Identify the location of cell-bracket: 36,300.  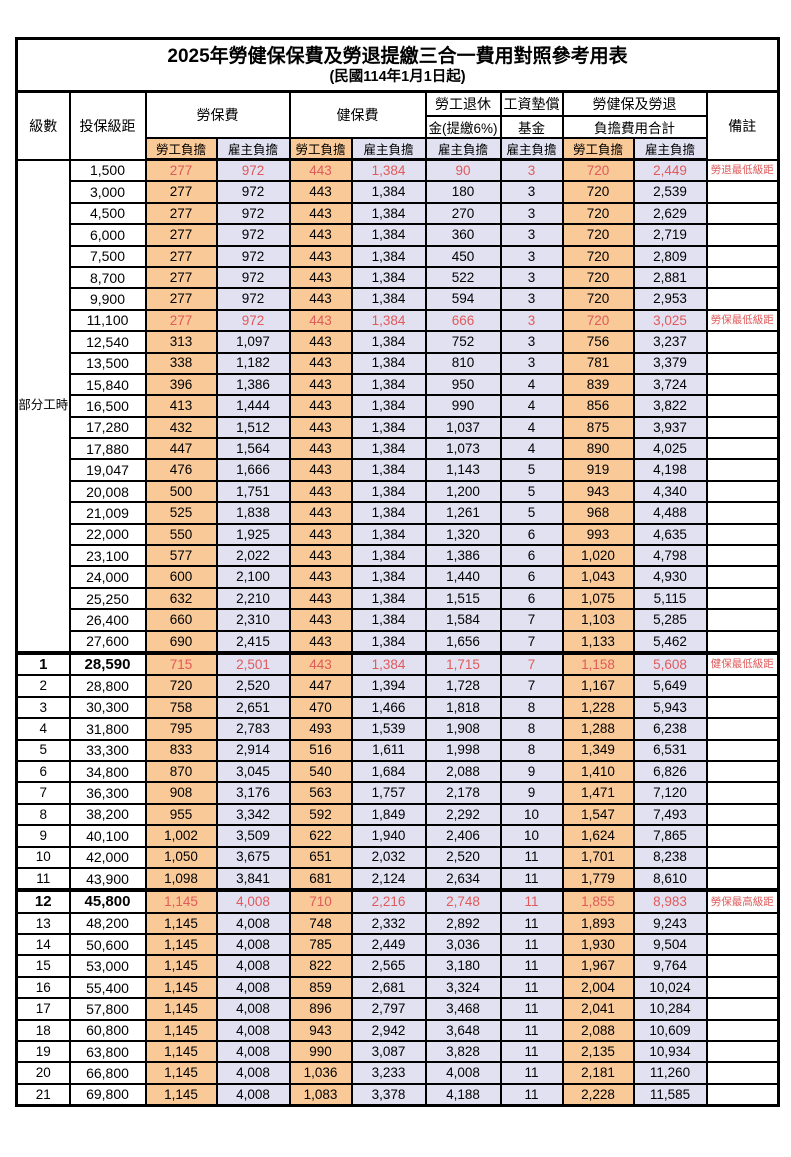
(107, 793).